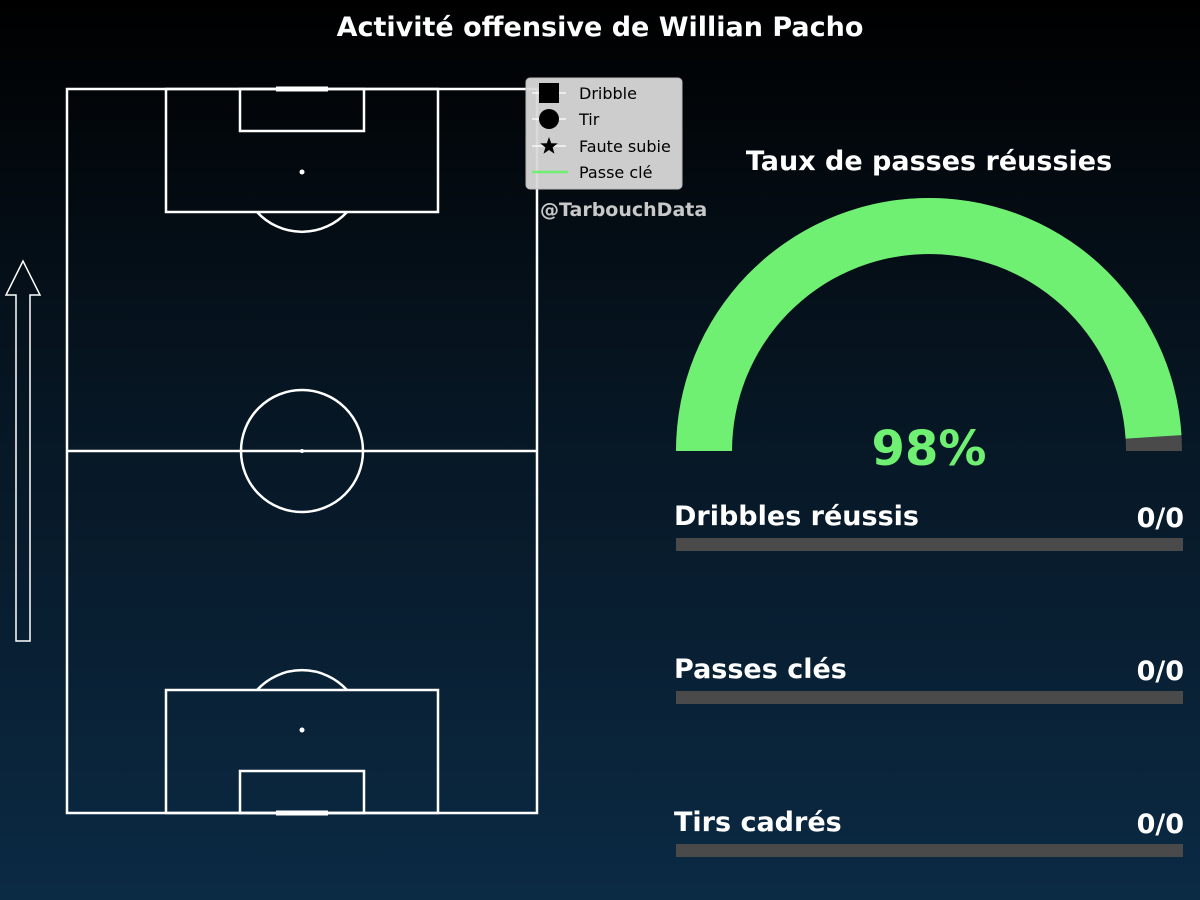 This screenshot has height=900, width=1200. I want to click on stat-row-passes: Passes clés 0/0, so click(929, 679).